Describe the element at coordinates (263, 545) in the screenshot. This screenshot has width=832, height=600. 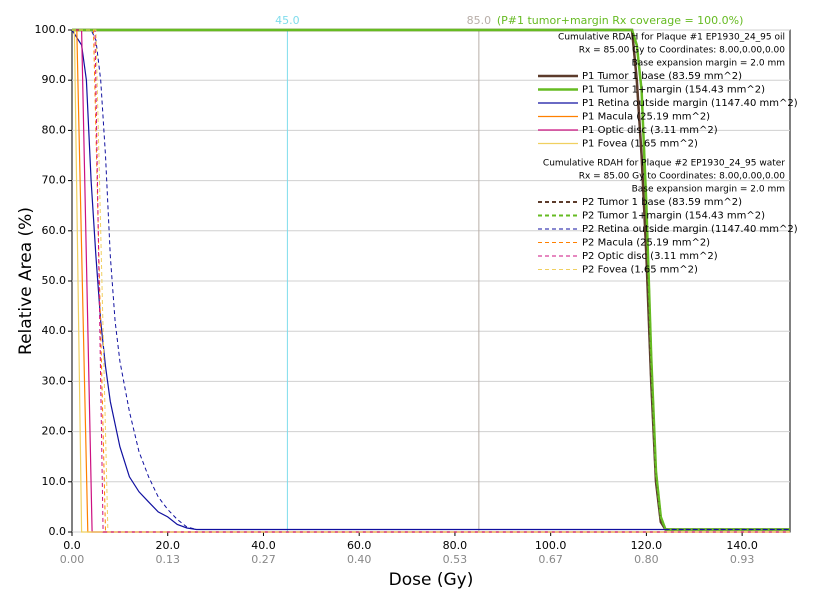
I see `x-tick-label: 40.0` at that location.